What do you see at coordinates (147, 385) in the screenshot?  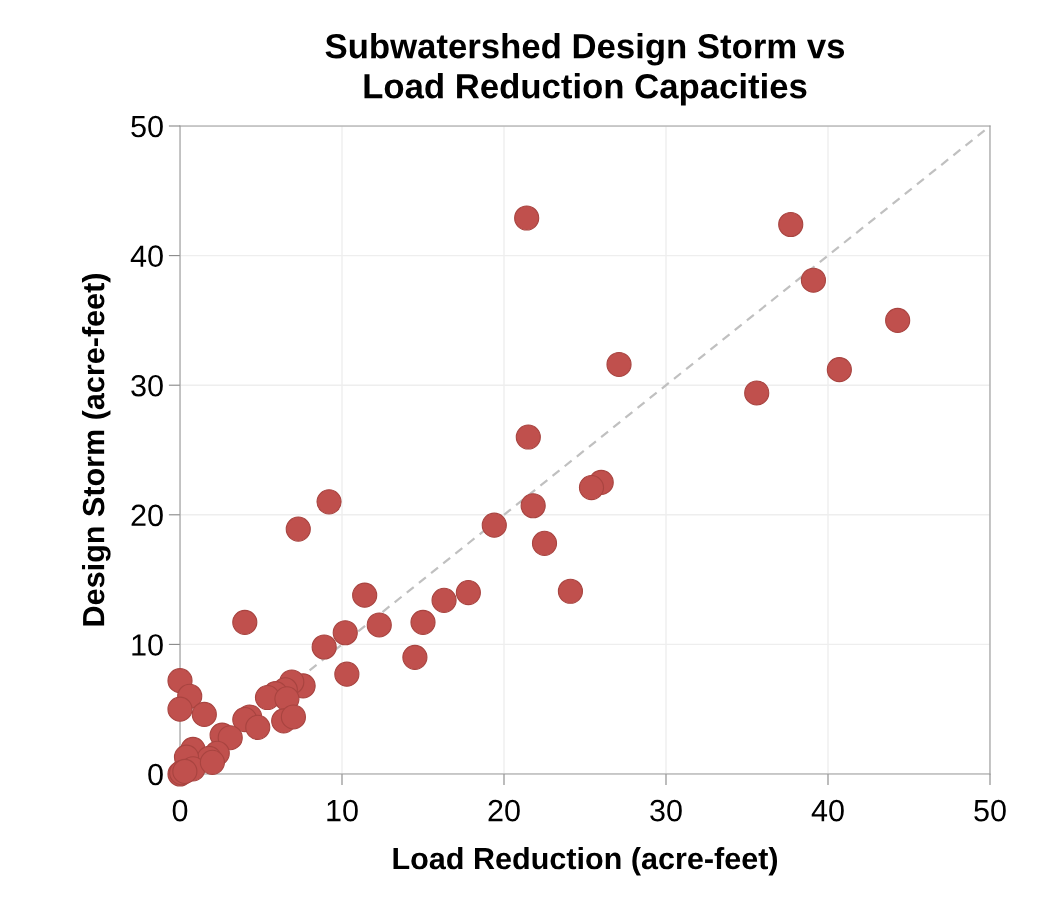 I see `y-tick-label: 30` at bounding box center [147, 385].